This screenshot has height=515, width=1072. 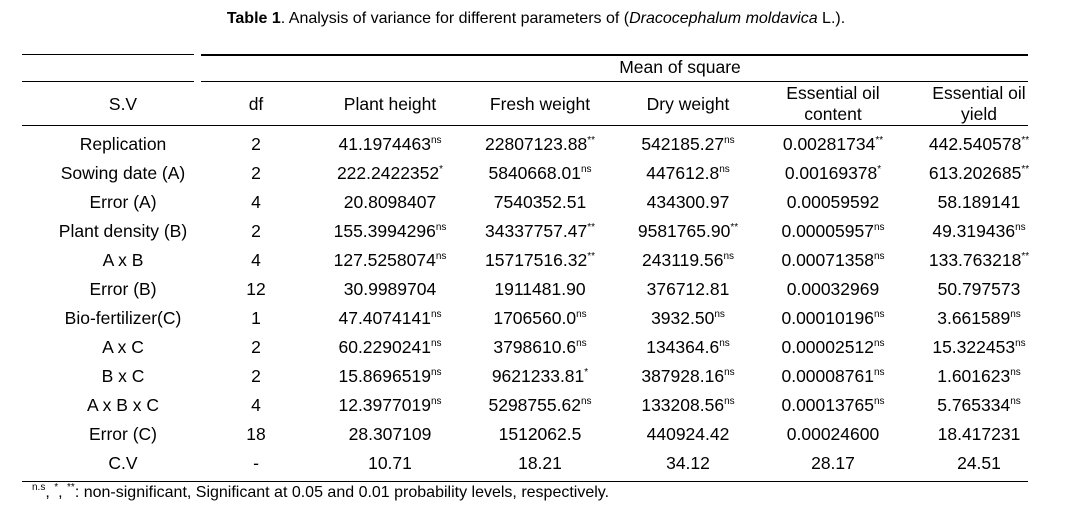 What do you see at coordinates (123, 434) in the screenshot?
I see `source-of-variation: Error (C)` at bounding box center [123, 434].